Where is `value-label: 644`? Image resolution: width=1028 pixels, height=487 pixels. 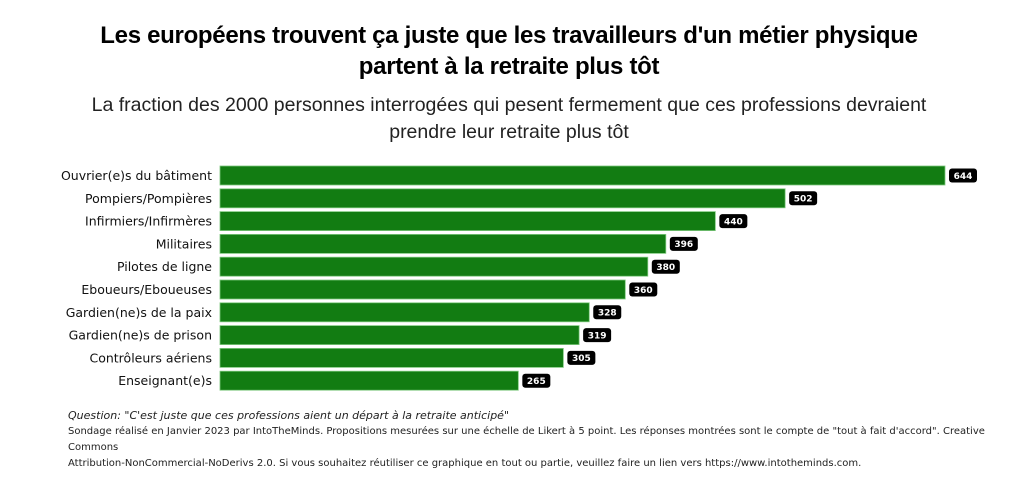
value-label: 644 is located at coordinates (963, 177).